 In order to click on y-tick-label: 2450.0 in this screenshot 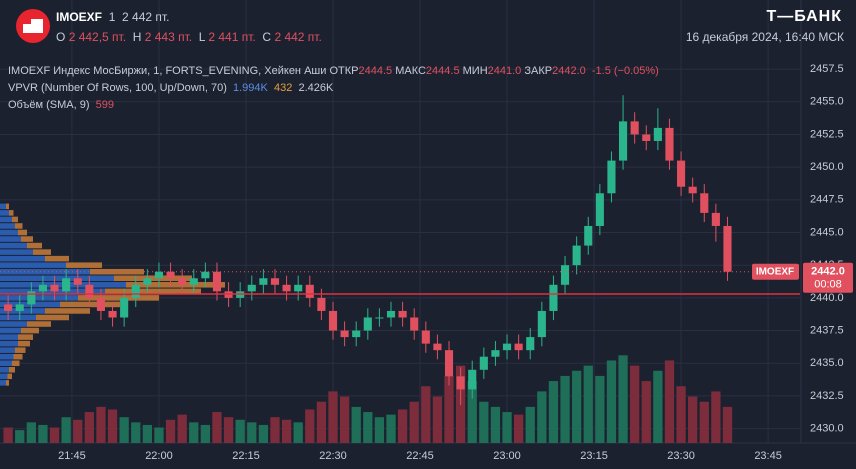, I will do `click(827, 167)`.